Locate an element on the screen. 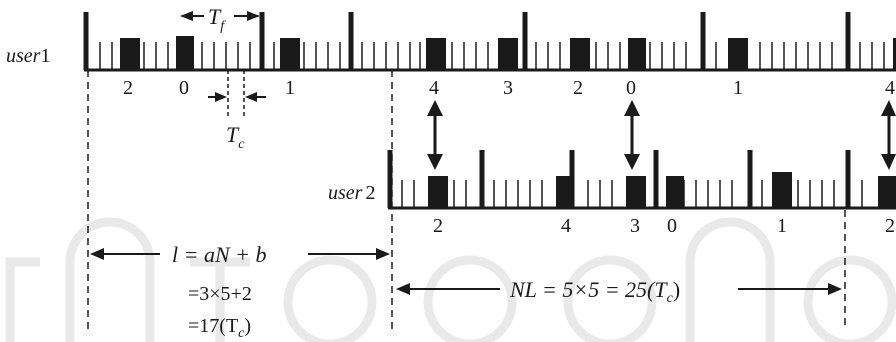 The height and width of the screenshot is (342, 896). user2-hop-label: 1 is located at coordinates (782, 226).